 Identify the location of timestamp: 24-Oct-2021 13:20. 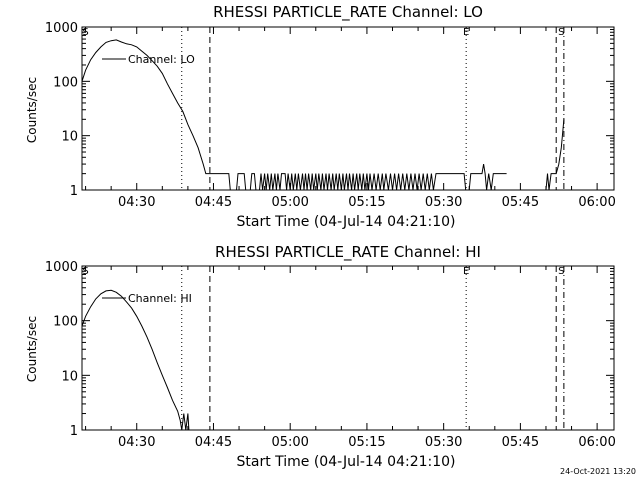
(598, 471).